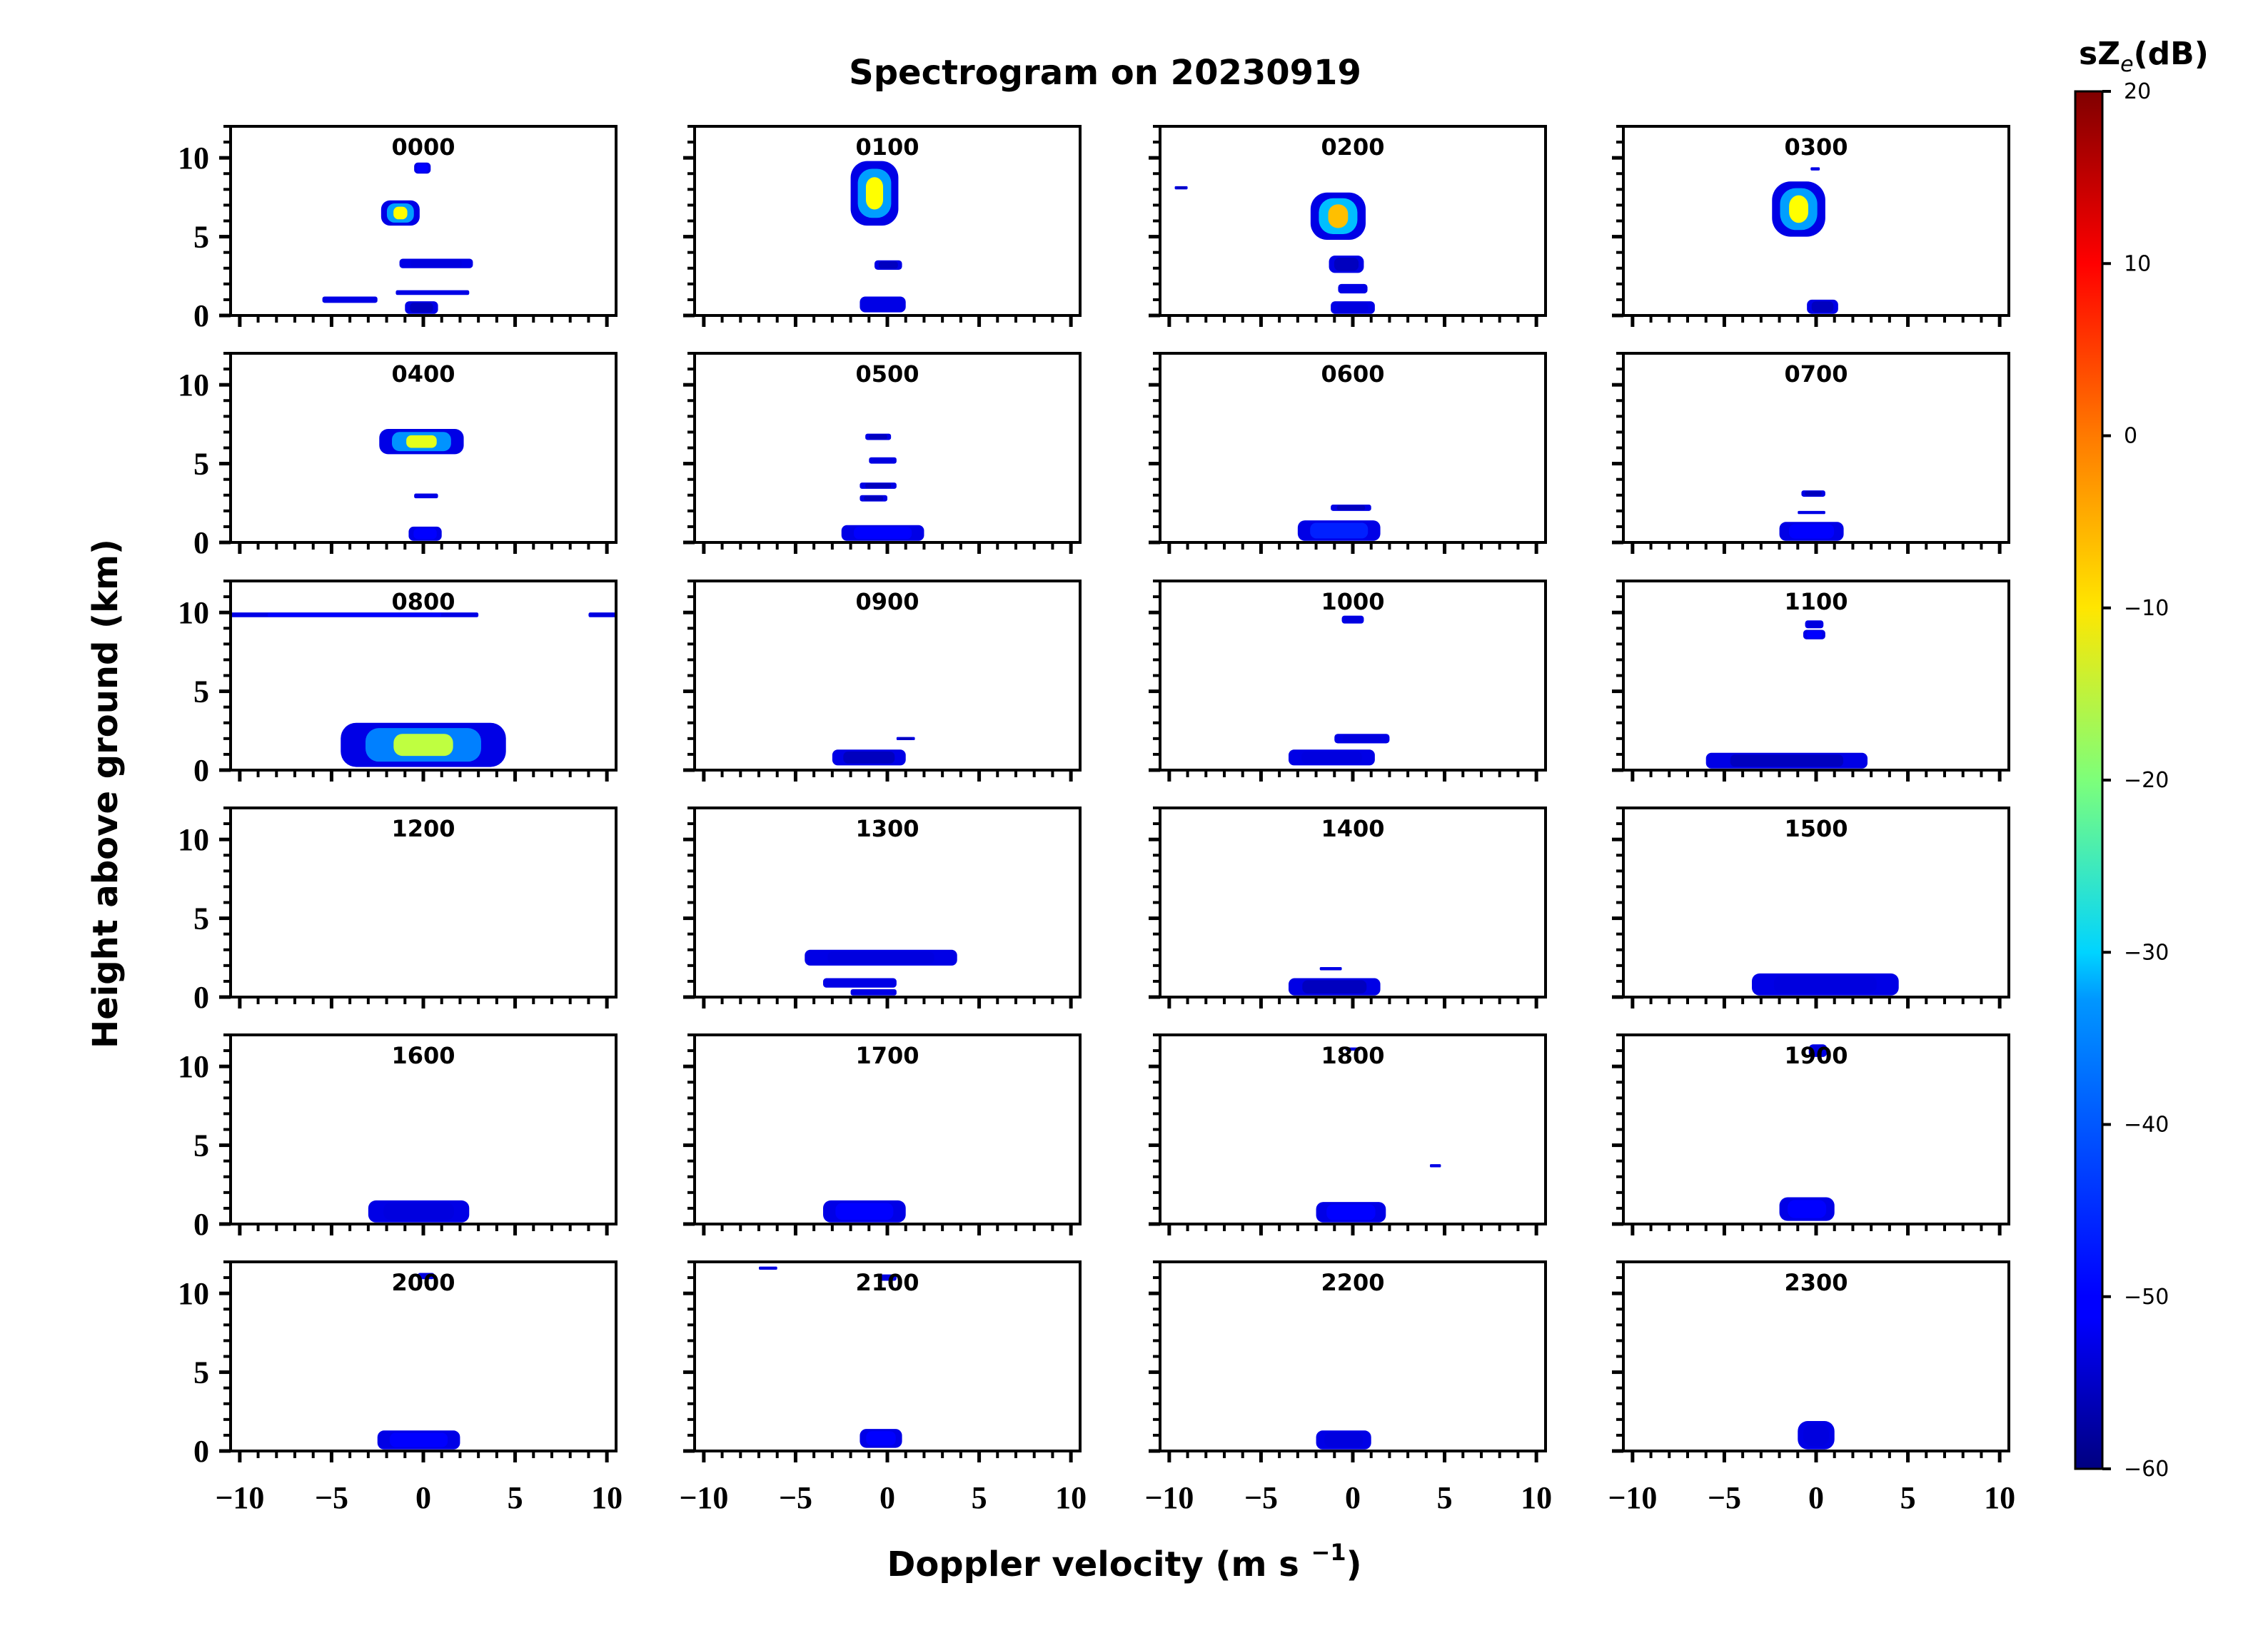 This screenshot has height=1628, width=2268. What do you see at coordinates (887, 147) in the screenshot?
I see `panel-time-label: 0100` at bounding box center [887, 147].